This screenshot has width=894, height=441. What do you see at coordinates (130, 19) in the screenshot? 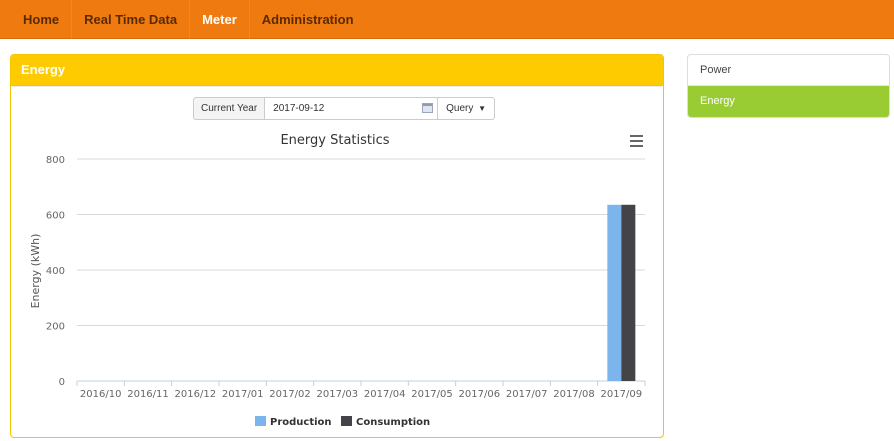
I see `nav-real-time-data: Real Time Data` at bounding box center [130, 19].